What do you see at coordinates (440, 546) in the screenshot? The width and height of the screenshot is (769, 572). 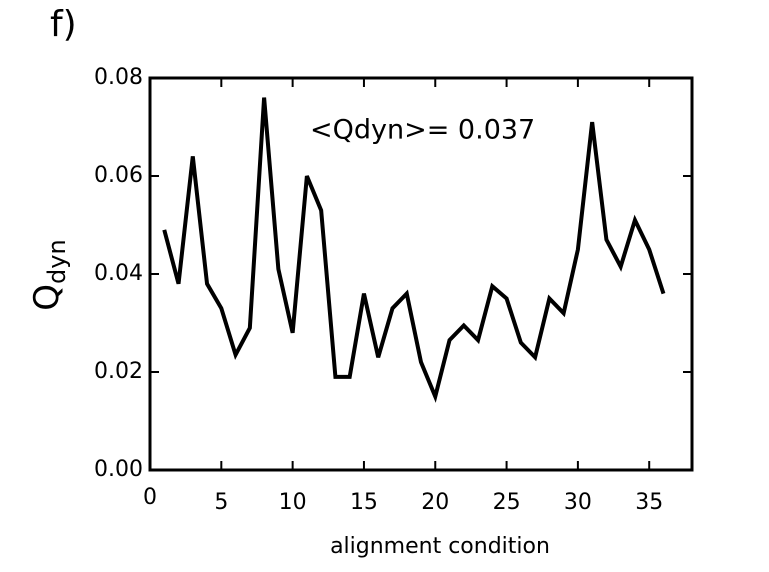 I see `x-axis-label: alignment condition` at bounding box center [440, 546].